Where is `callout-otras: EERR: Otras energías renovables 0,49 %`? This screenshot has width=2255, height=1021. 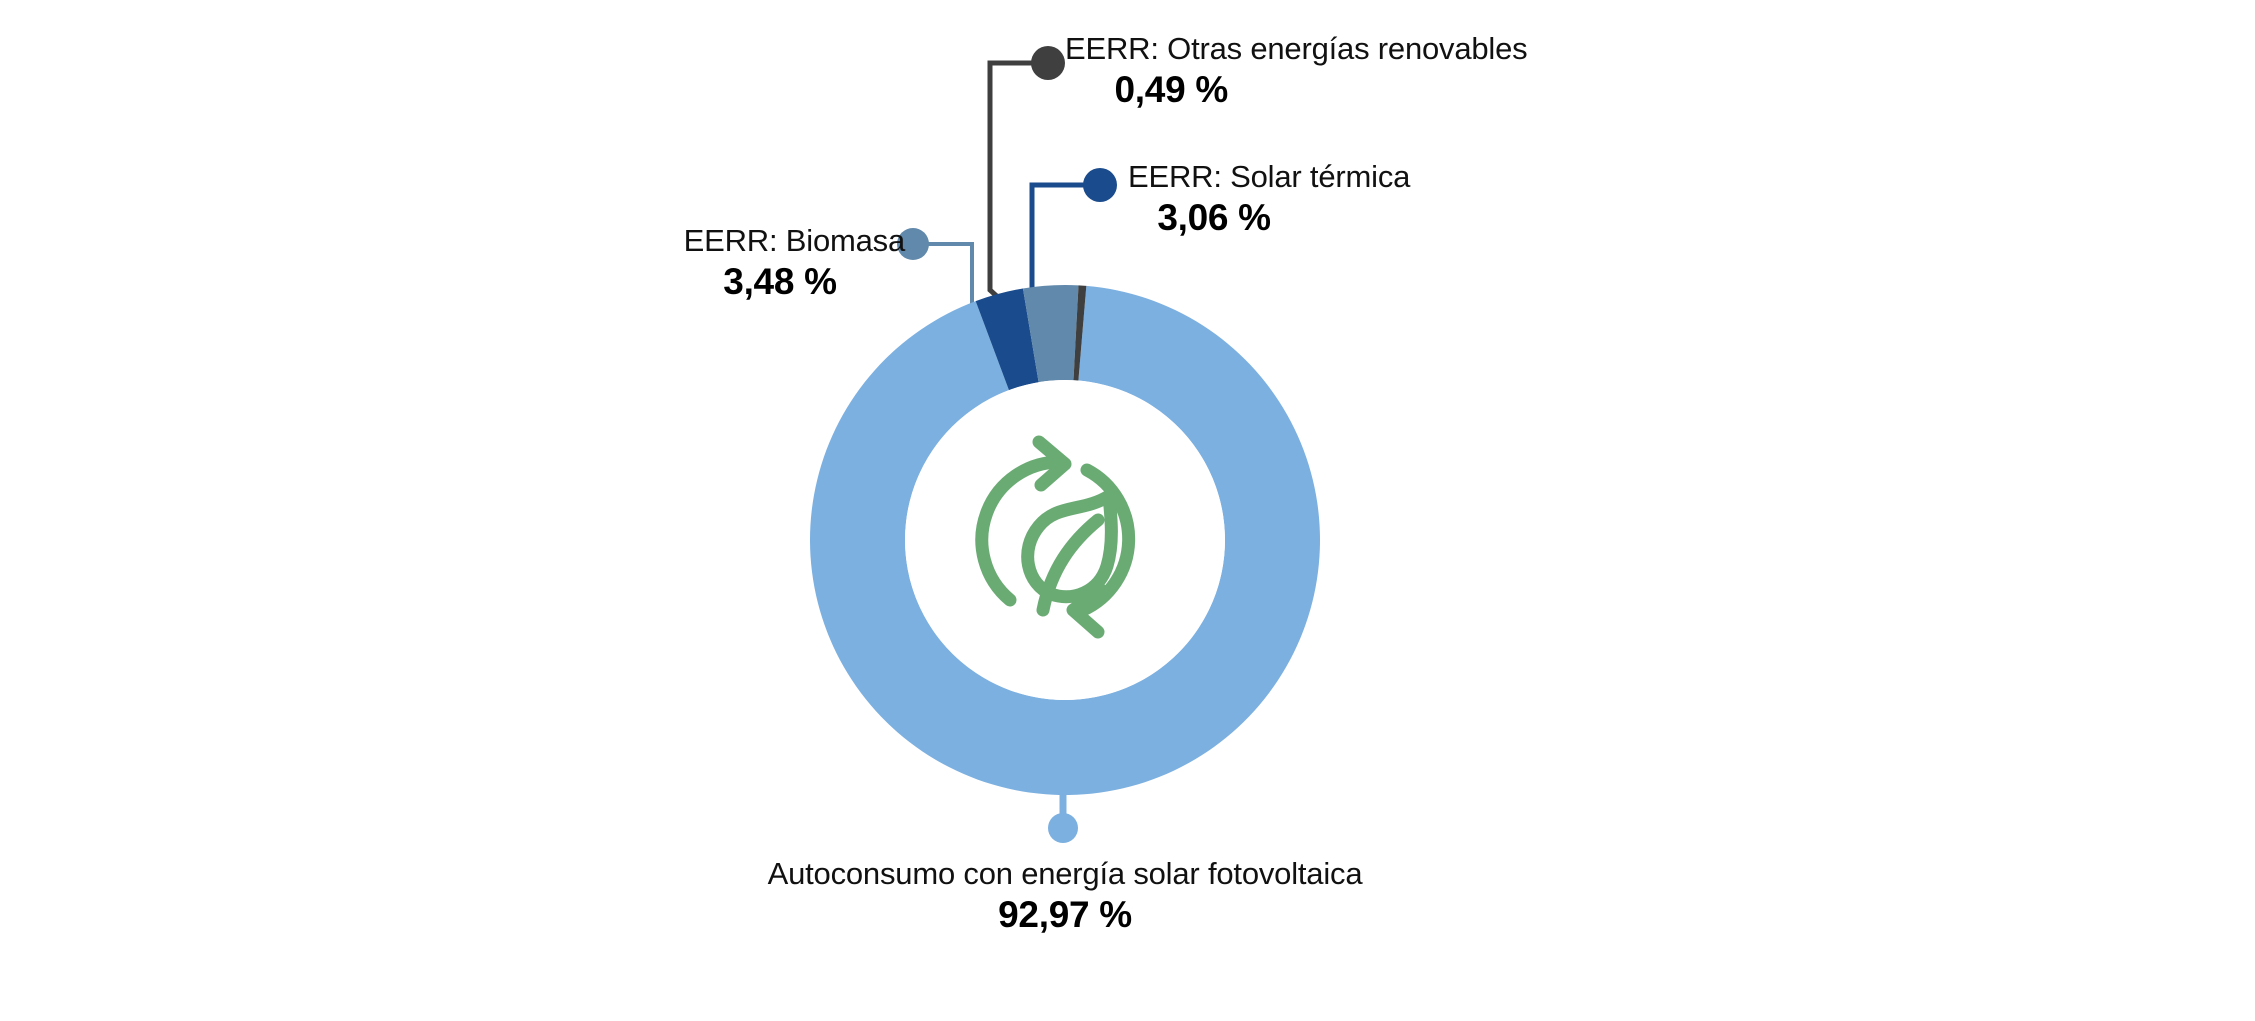
callout-otras: EERR: Otras energías renovables 0,49 % is located at coordinates (1296, 71).